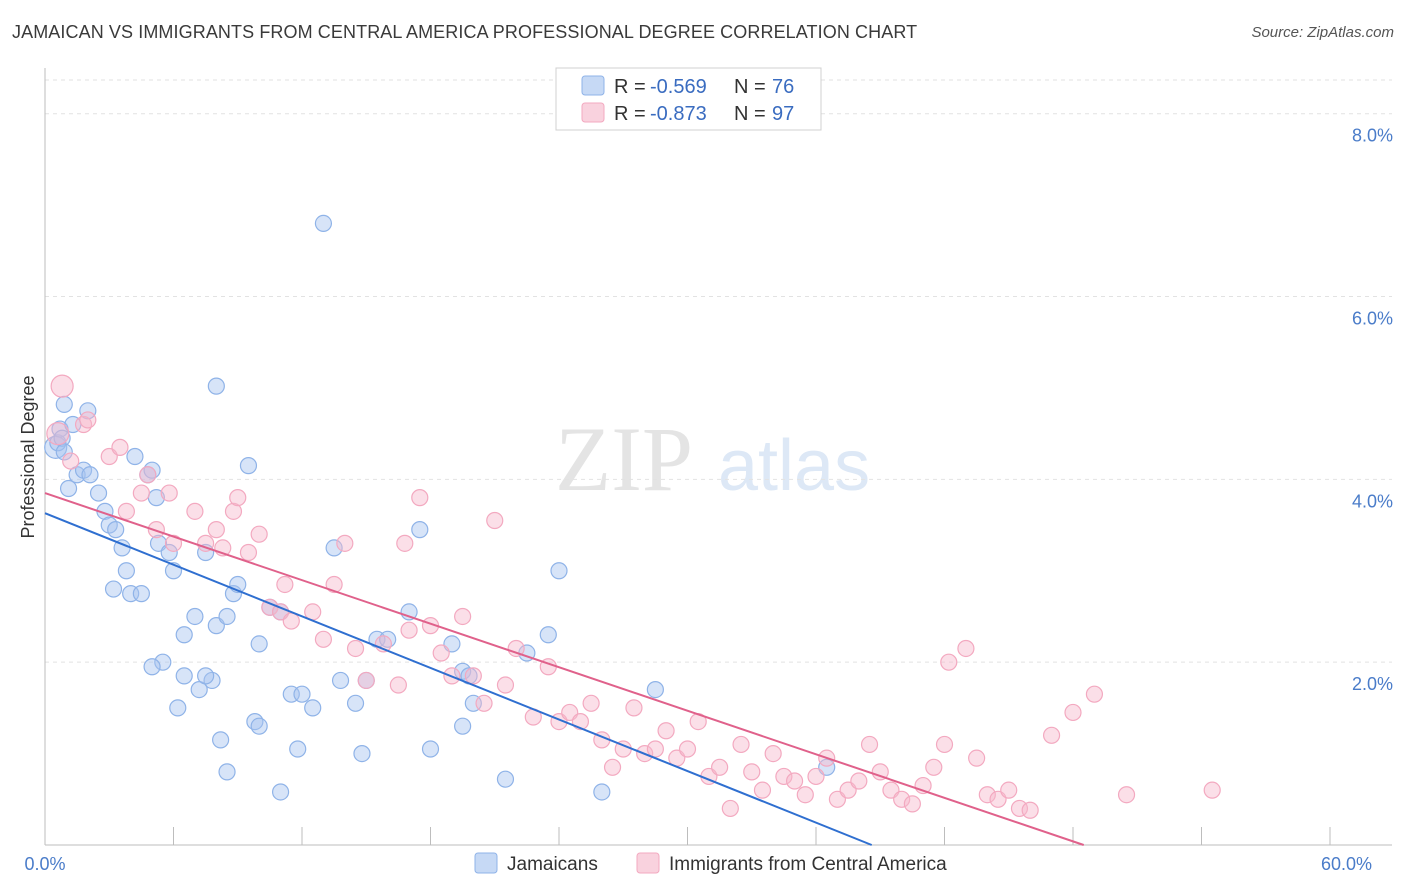  What do you see at coordinates (750, 114) in the screenshot?
I see `legend-n-label-2: N =` at bounding box center [750, 114].